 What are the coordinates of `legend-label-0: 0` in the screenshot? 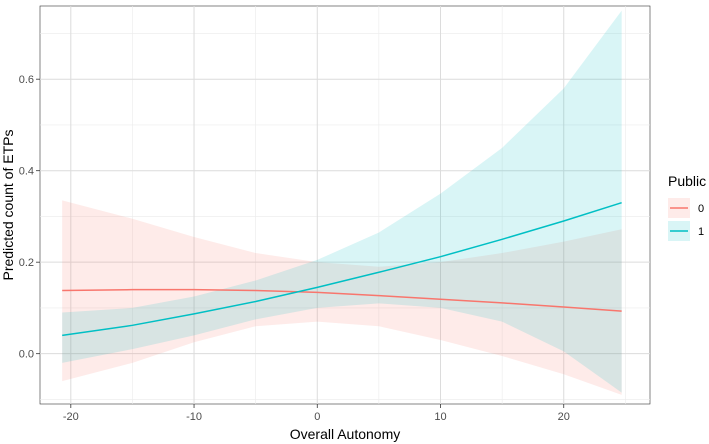 It's located at (701, 209).